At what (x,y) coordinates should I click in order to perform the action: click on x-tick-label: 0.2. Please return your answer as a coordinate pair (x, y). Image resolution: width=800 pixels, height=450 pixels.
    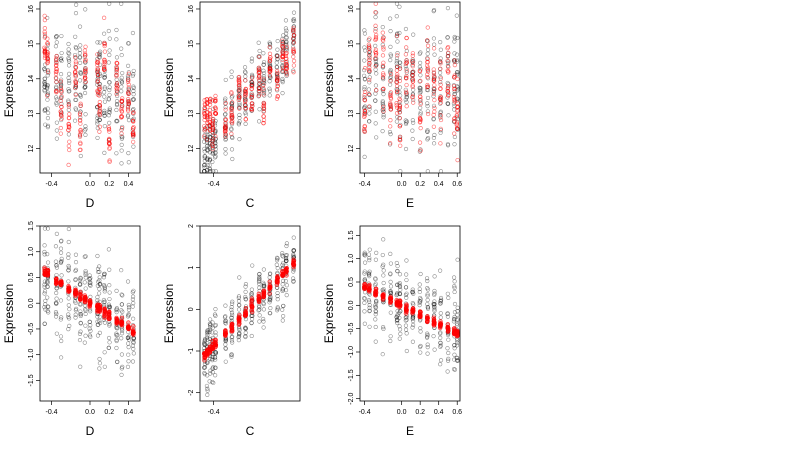
    Looking at the image, I should click on (420, 412).